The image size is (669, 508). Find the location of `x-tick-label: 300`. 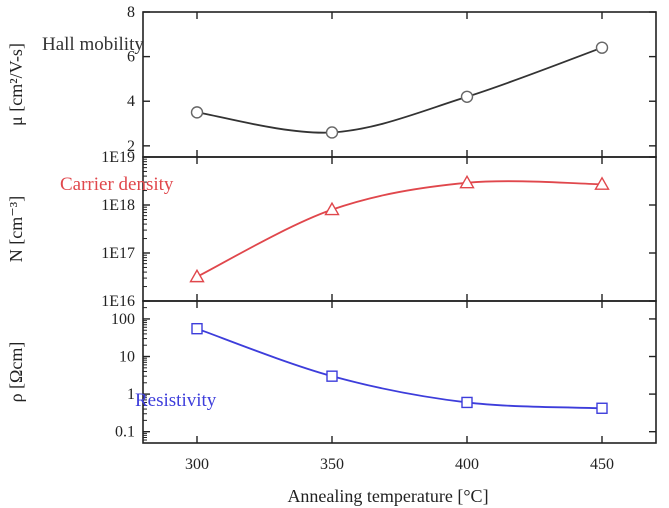

x-tick-label: 300 is located at coordinates (197, 464).